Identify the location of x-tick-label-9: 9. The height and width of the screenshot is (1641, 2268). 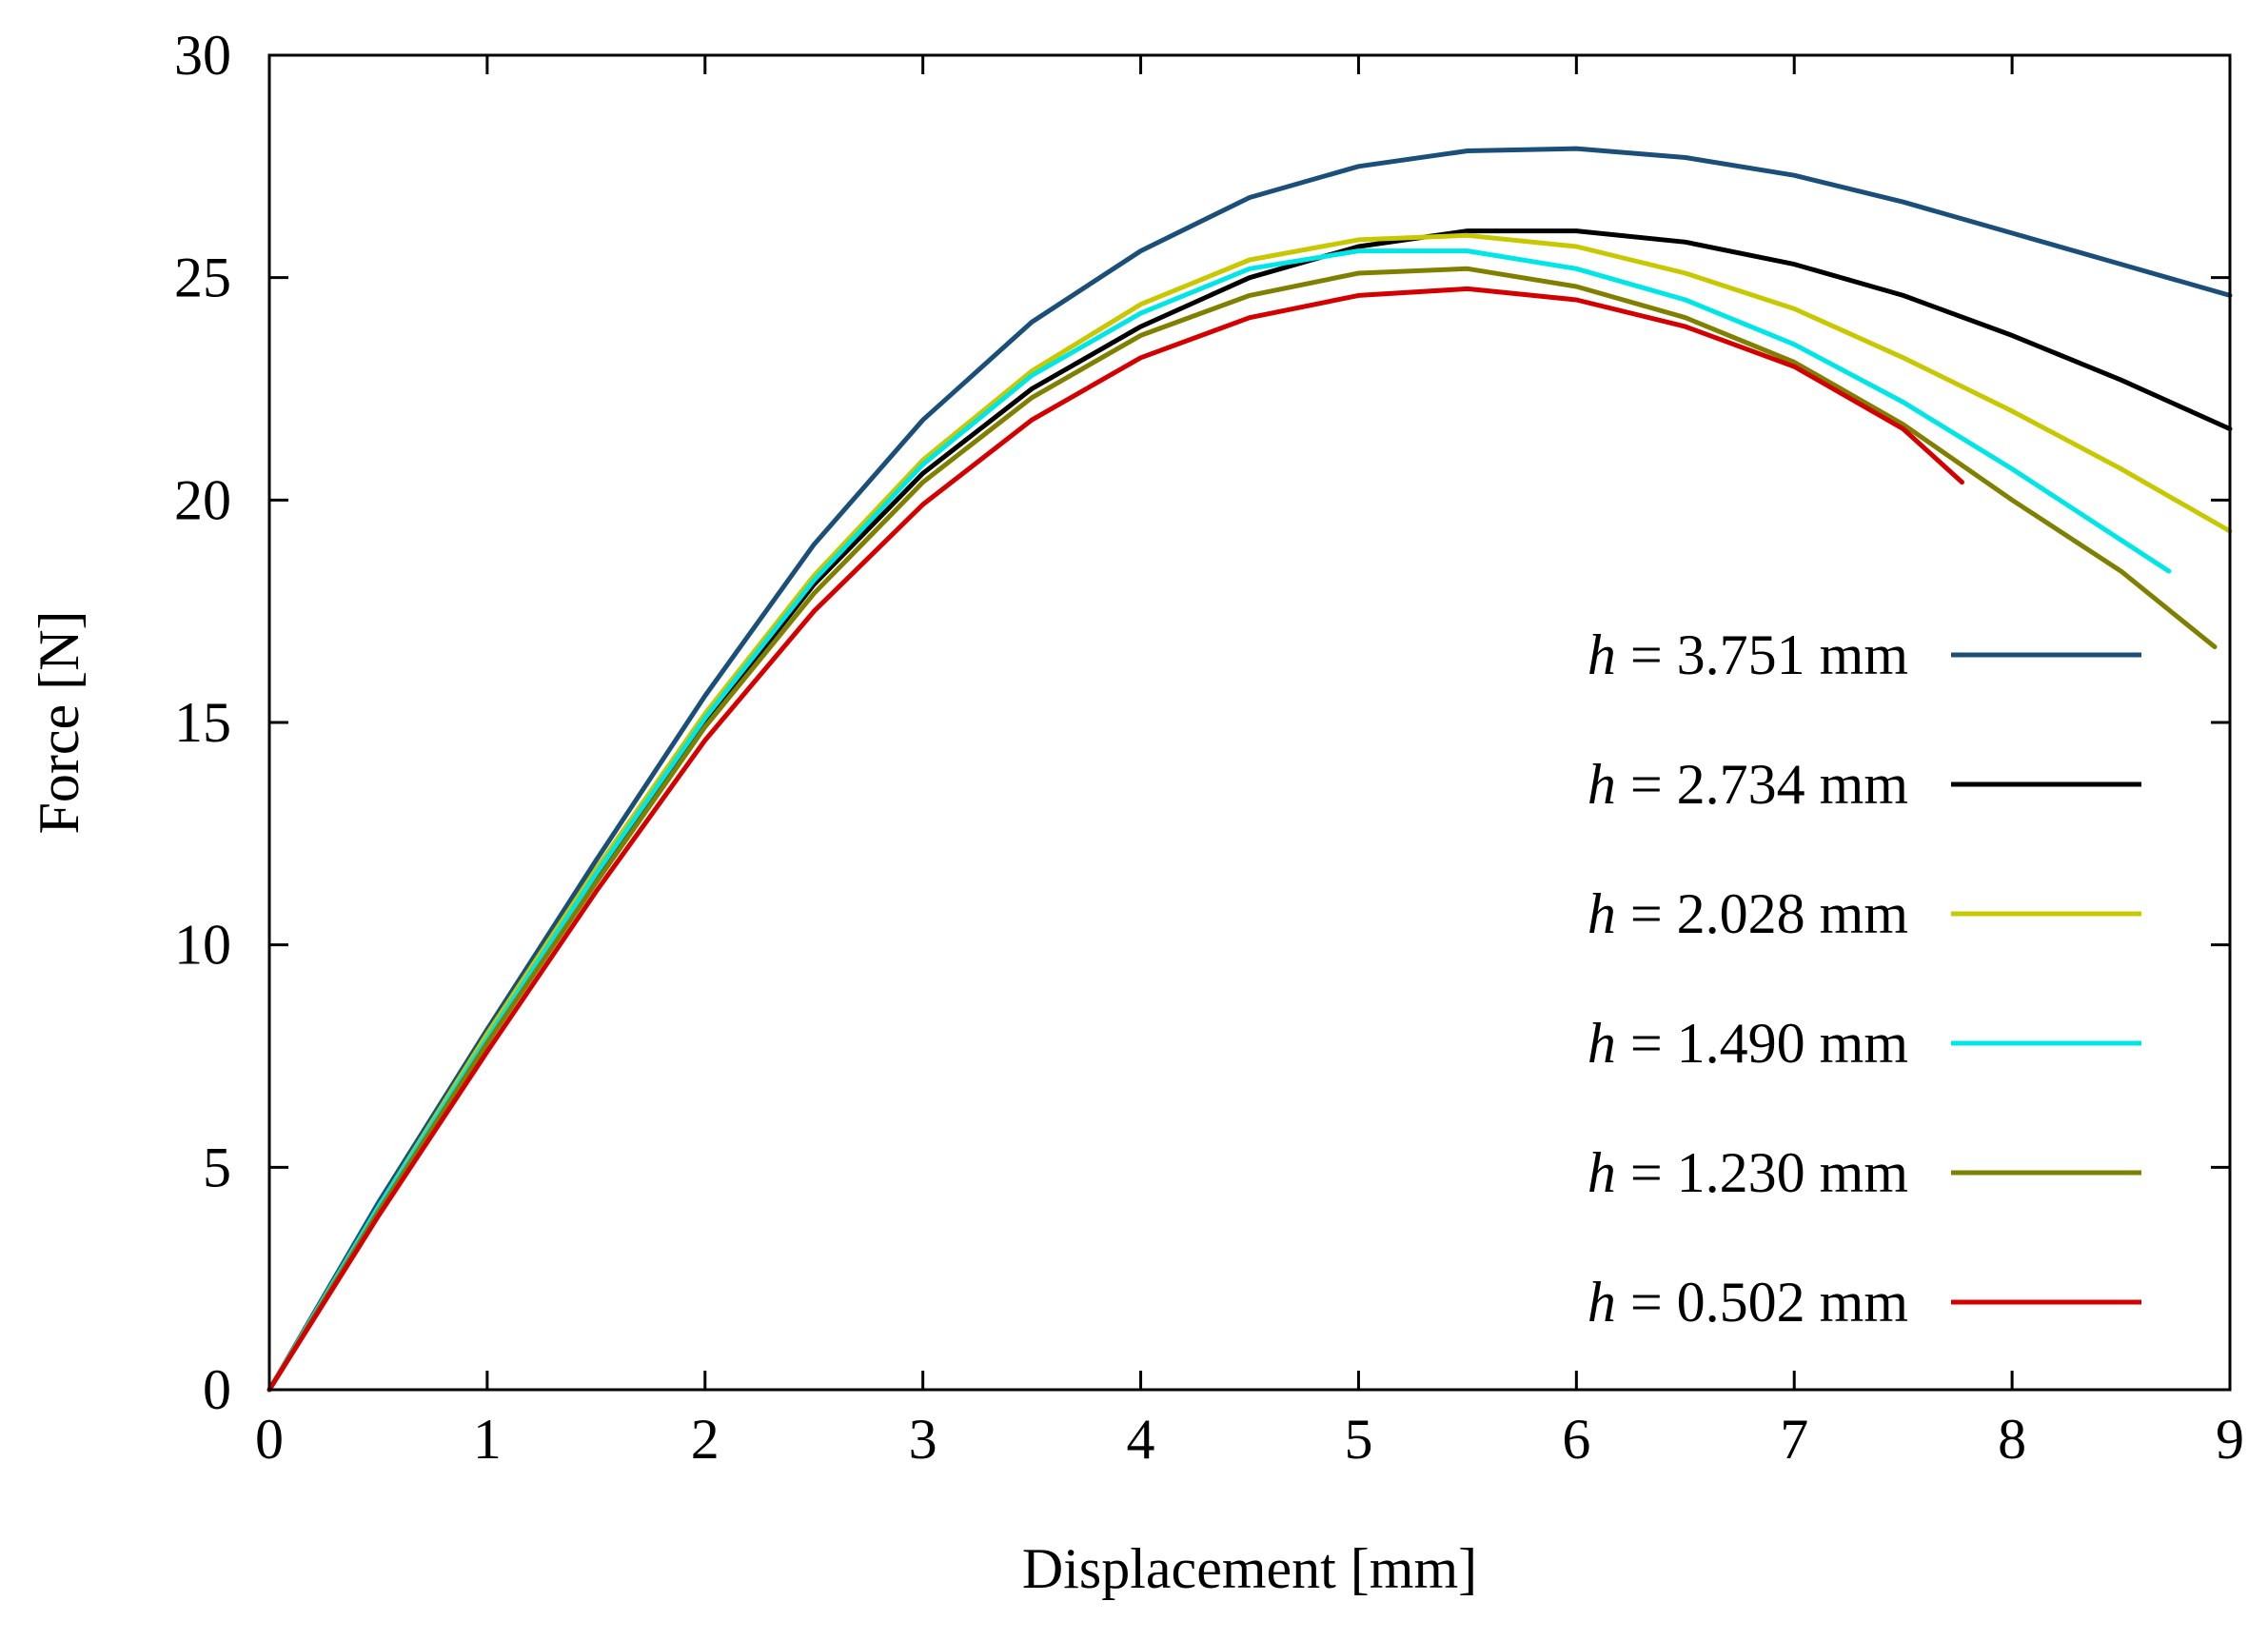
(2230, 1440).